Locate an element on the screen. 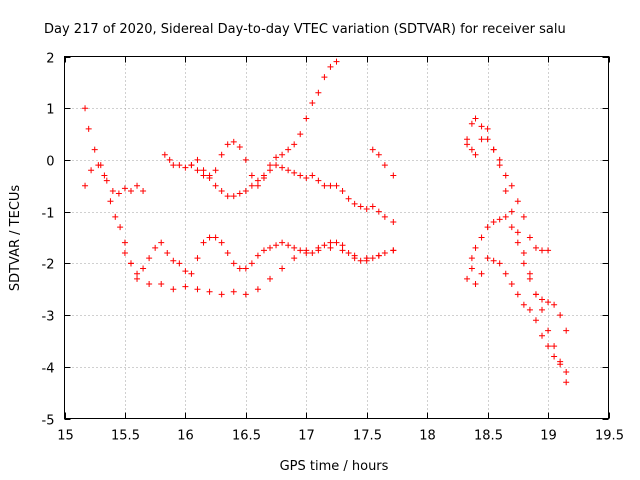  y-tick-label: 2 is located at coordinates (50, 59).